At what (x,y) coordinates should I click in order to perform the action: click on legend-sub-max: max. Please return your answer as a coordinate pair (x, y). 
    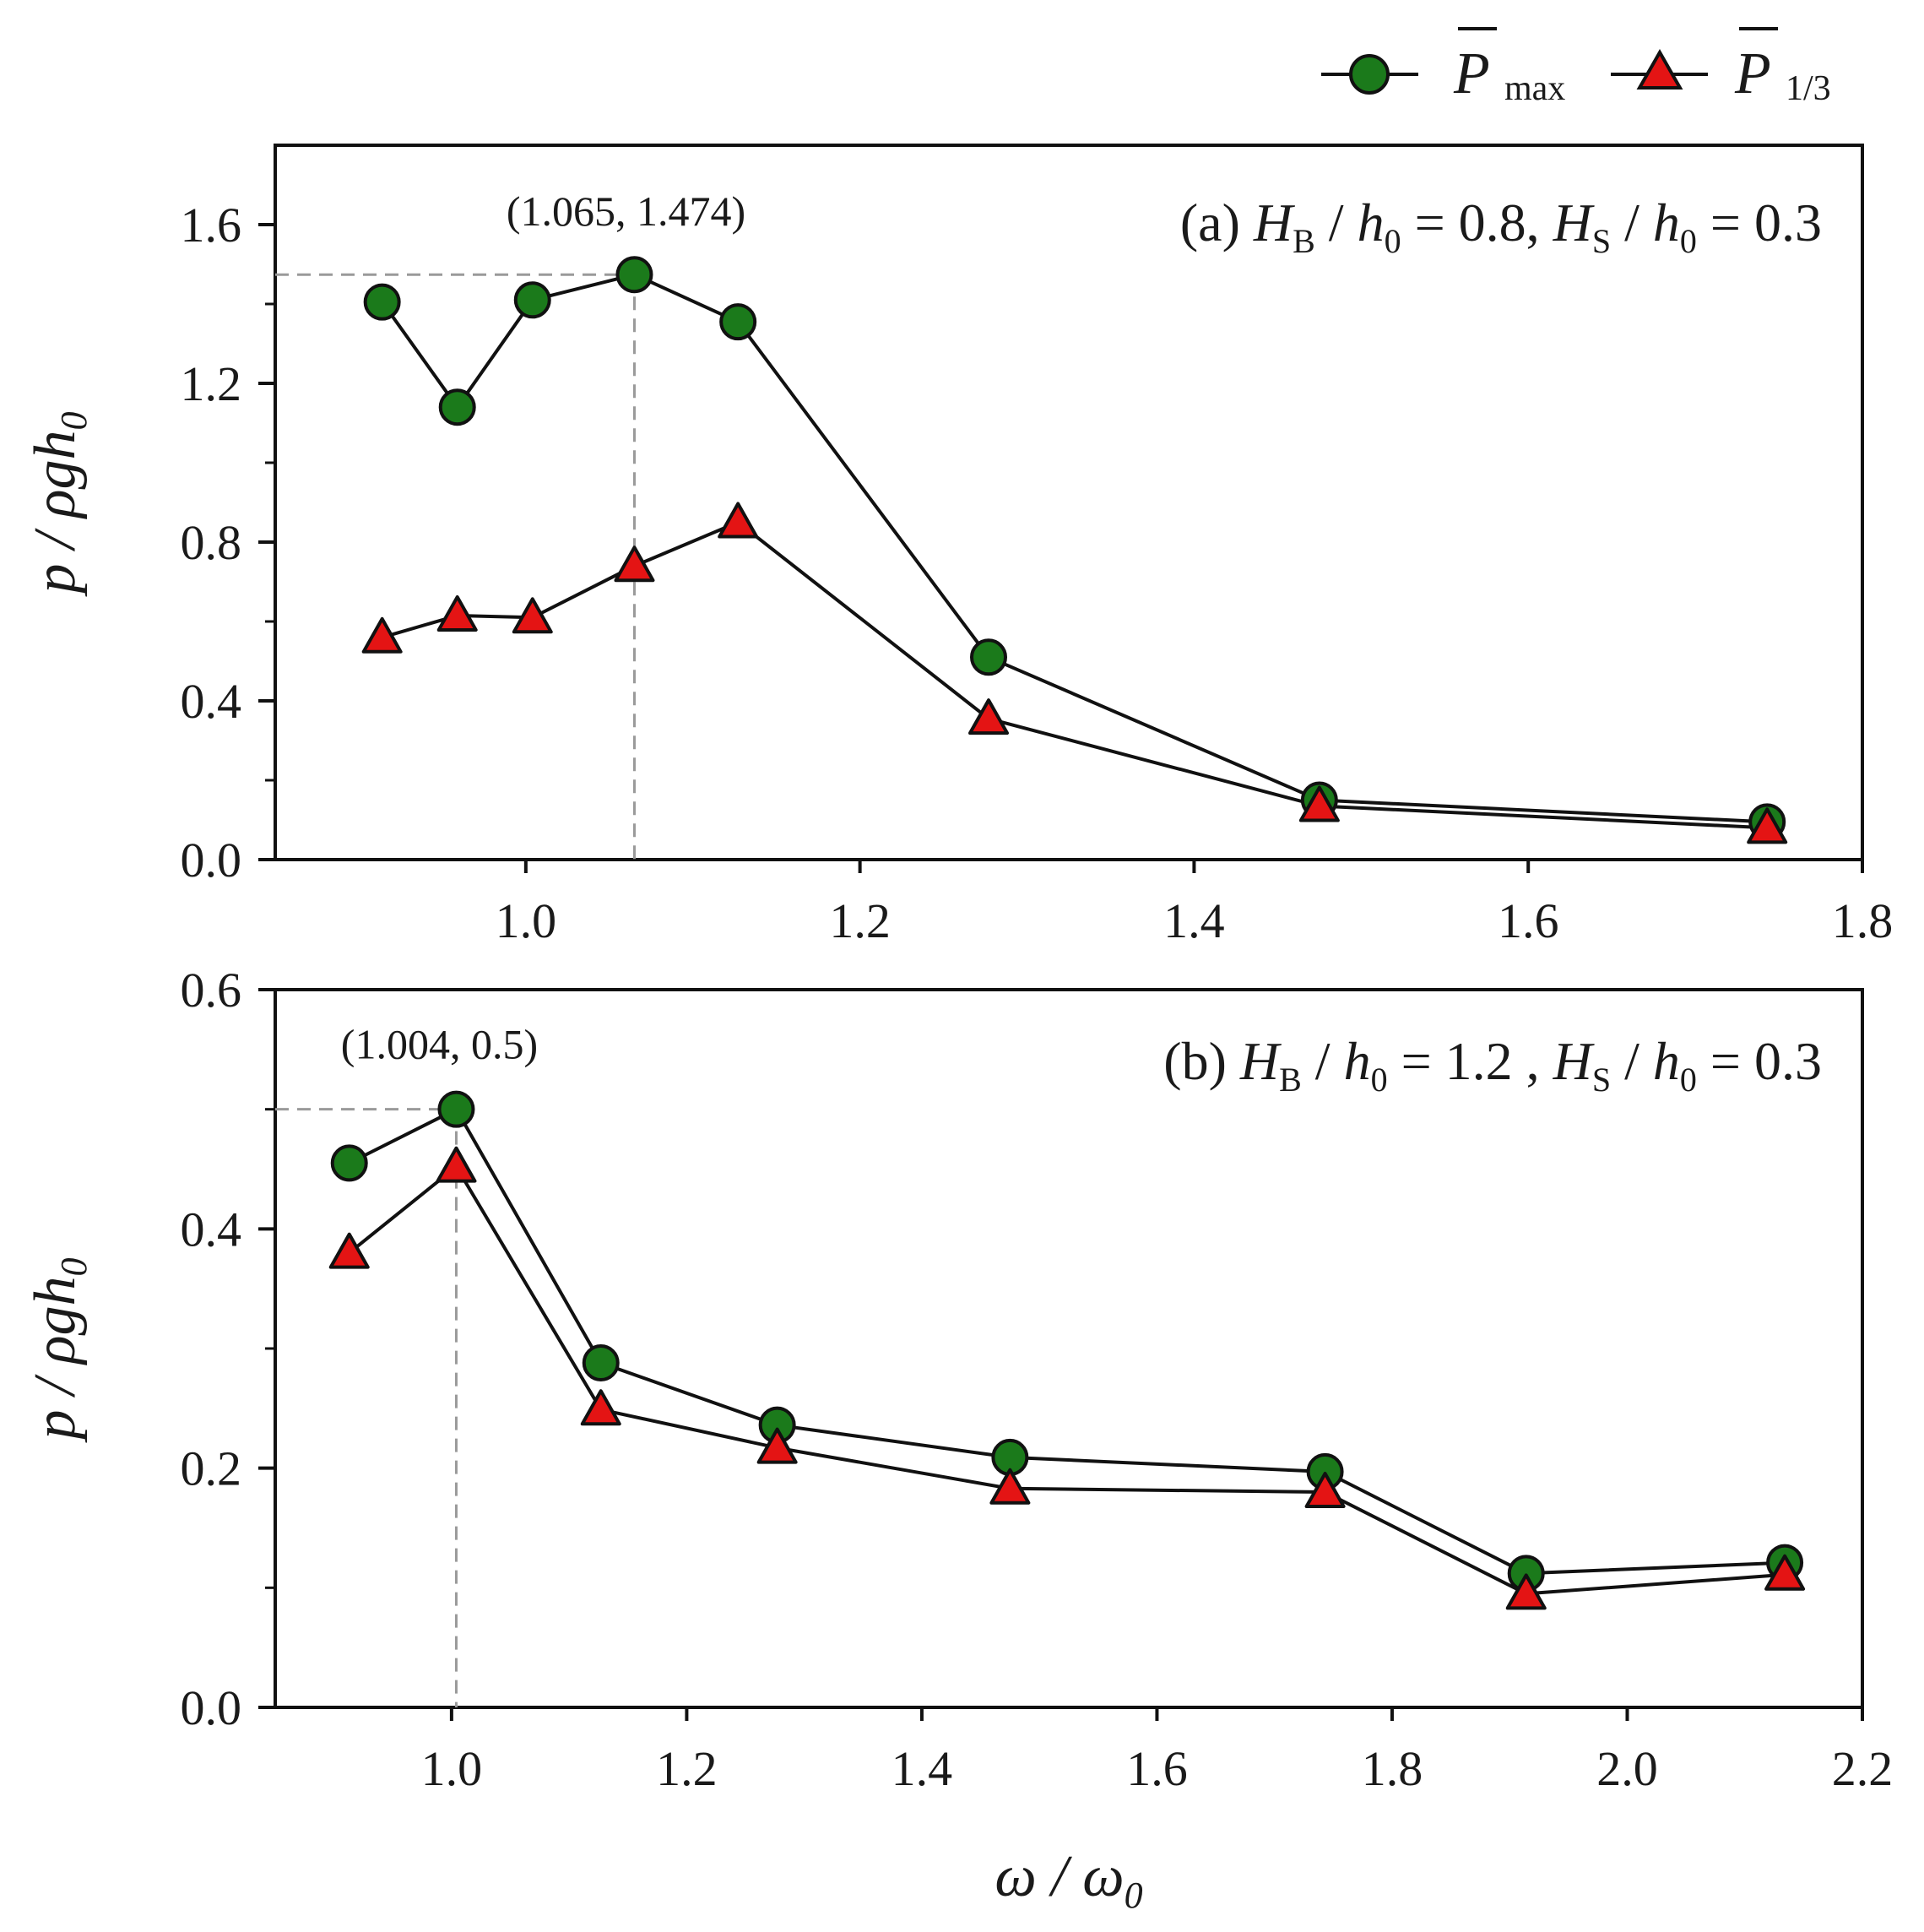
    Looking at the image, I should click on (1534, 88).